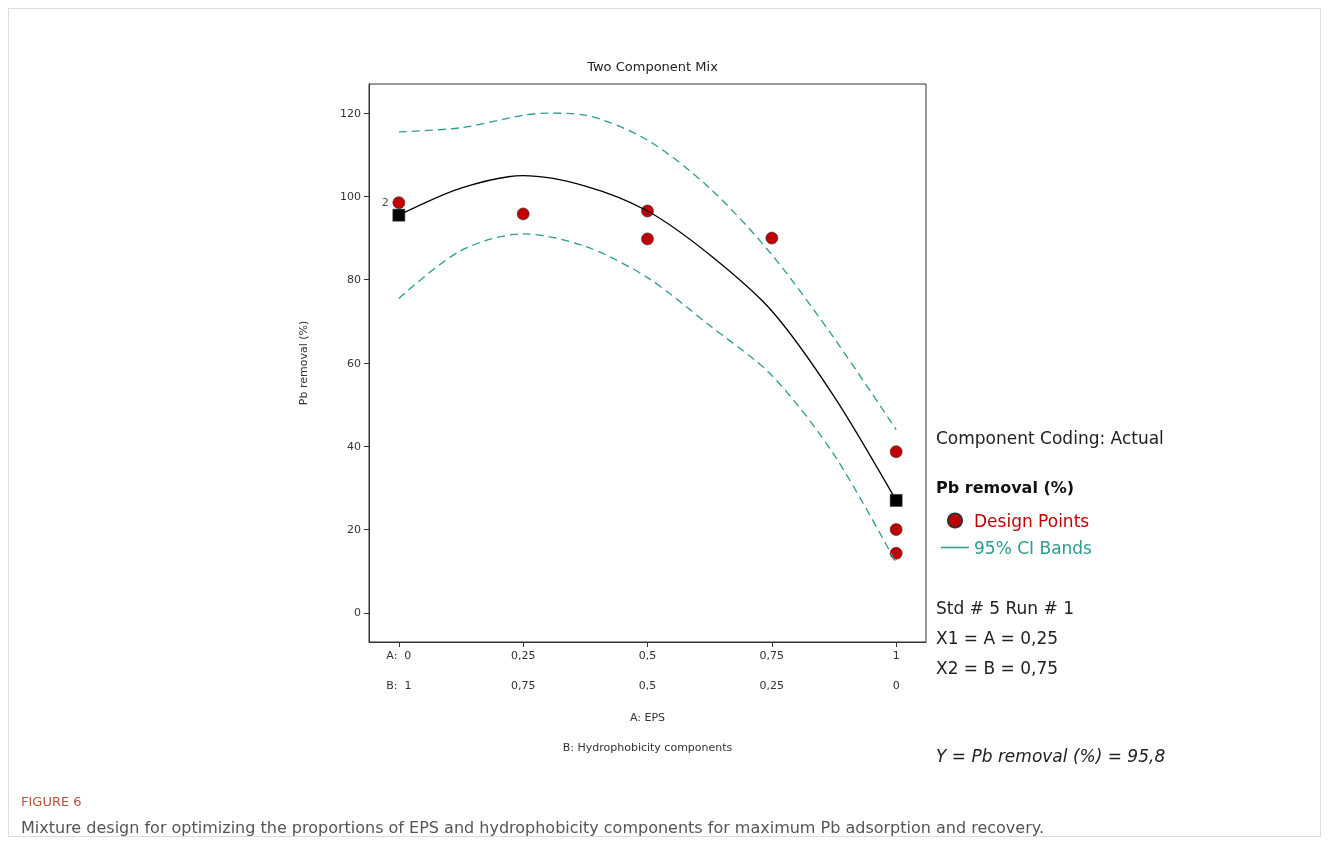 Image resolution: width=1331 pixels, height=847 pixels. Describe the element at coordinates (896, 655) in the screenshot. I see `x-tick-label: 1` at that location.